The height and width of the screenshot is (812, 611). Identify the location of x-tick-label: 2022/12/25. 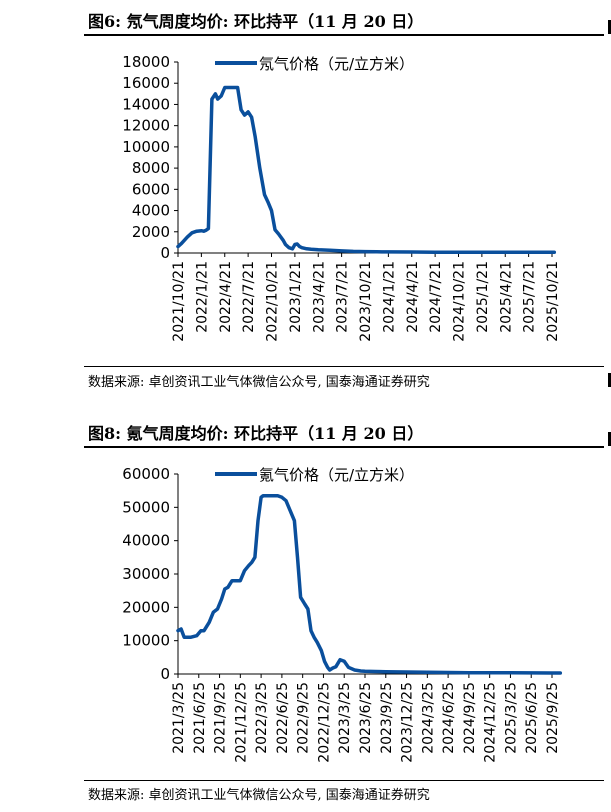
(324, 722).